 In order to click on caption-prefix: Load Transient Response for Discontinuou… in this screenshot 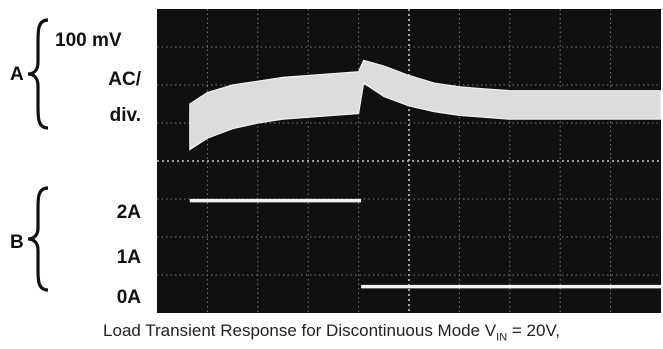, I will do `click(300, 330)`.